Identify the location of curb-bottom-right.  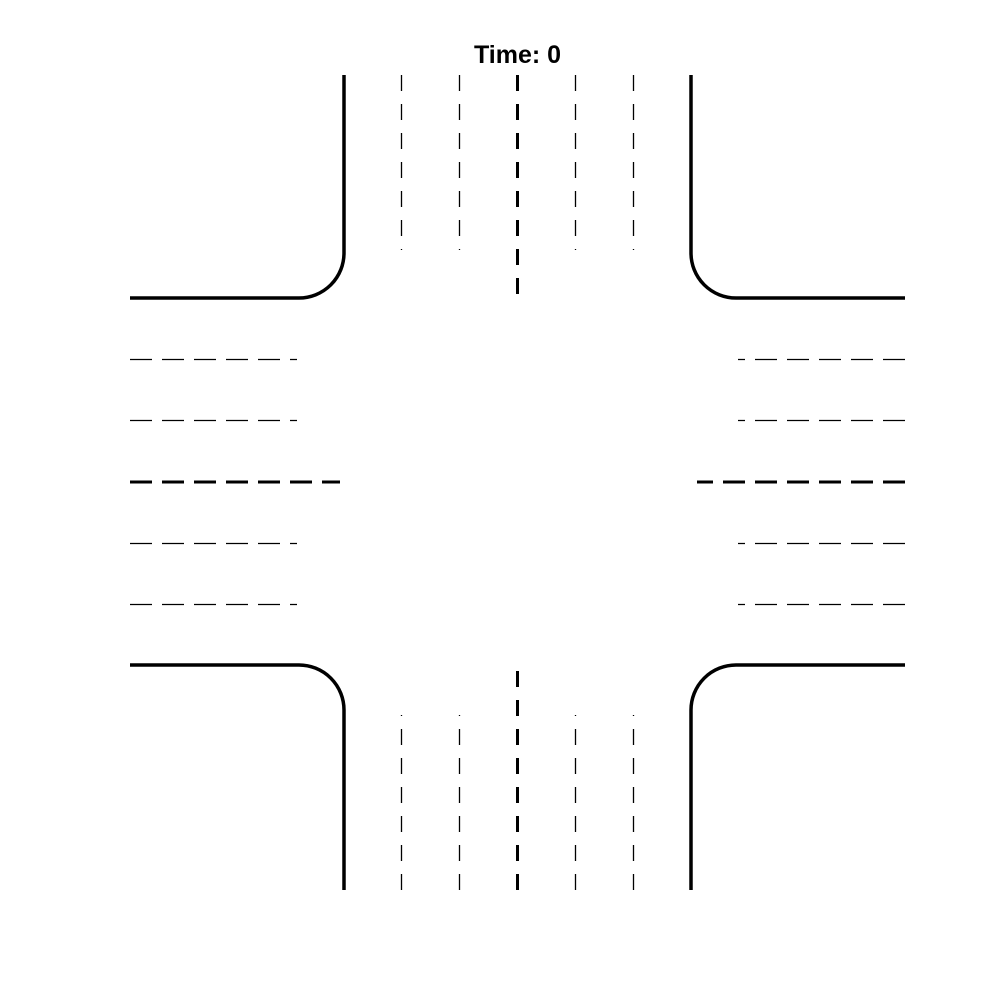
(797, 776).